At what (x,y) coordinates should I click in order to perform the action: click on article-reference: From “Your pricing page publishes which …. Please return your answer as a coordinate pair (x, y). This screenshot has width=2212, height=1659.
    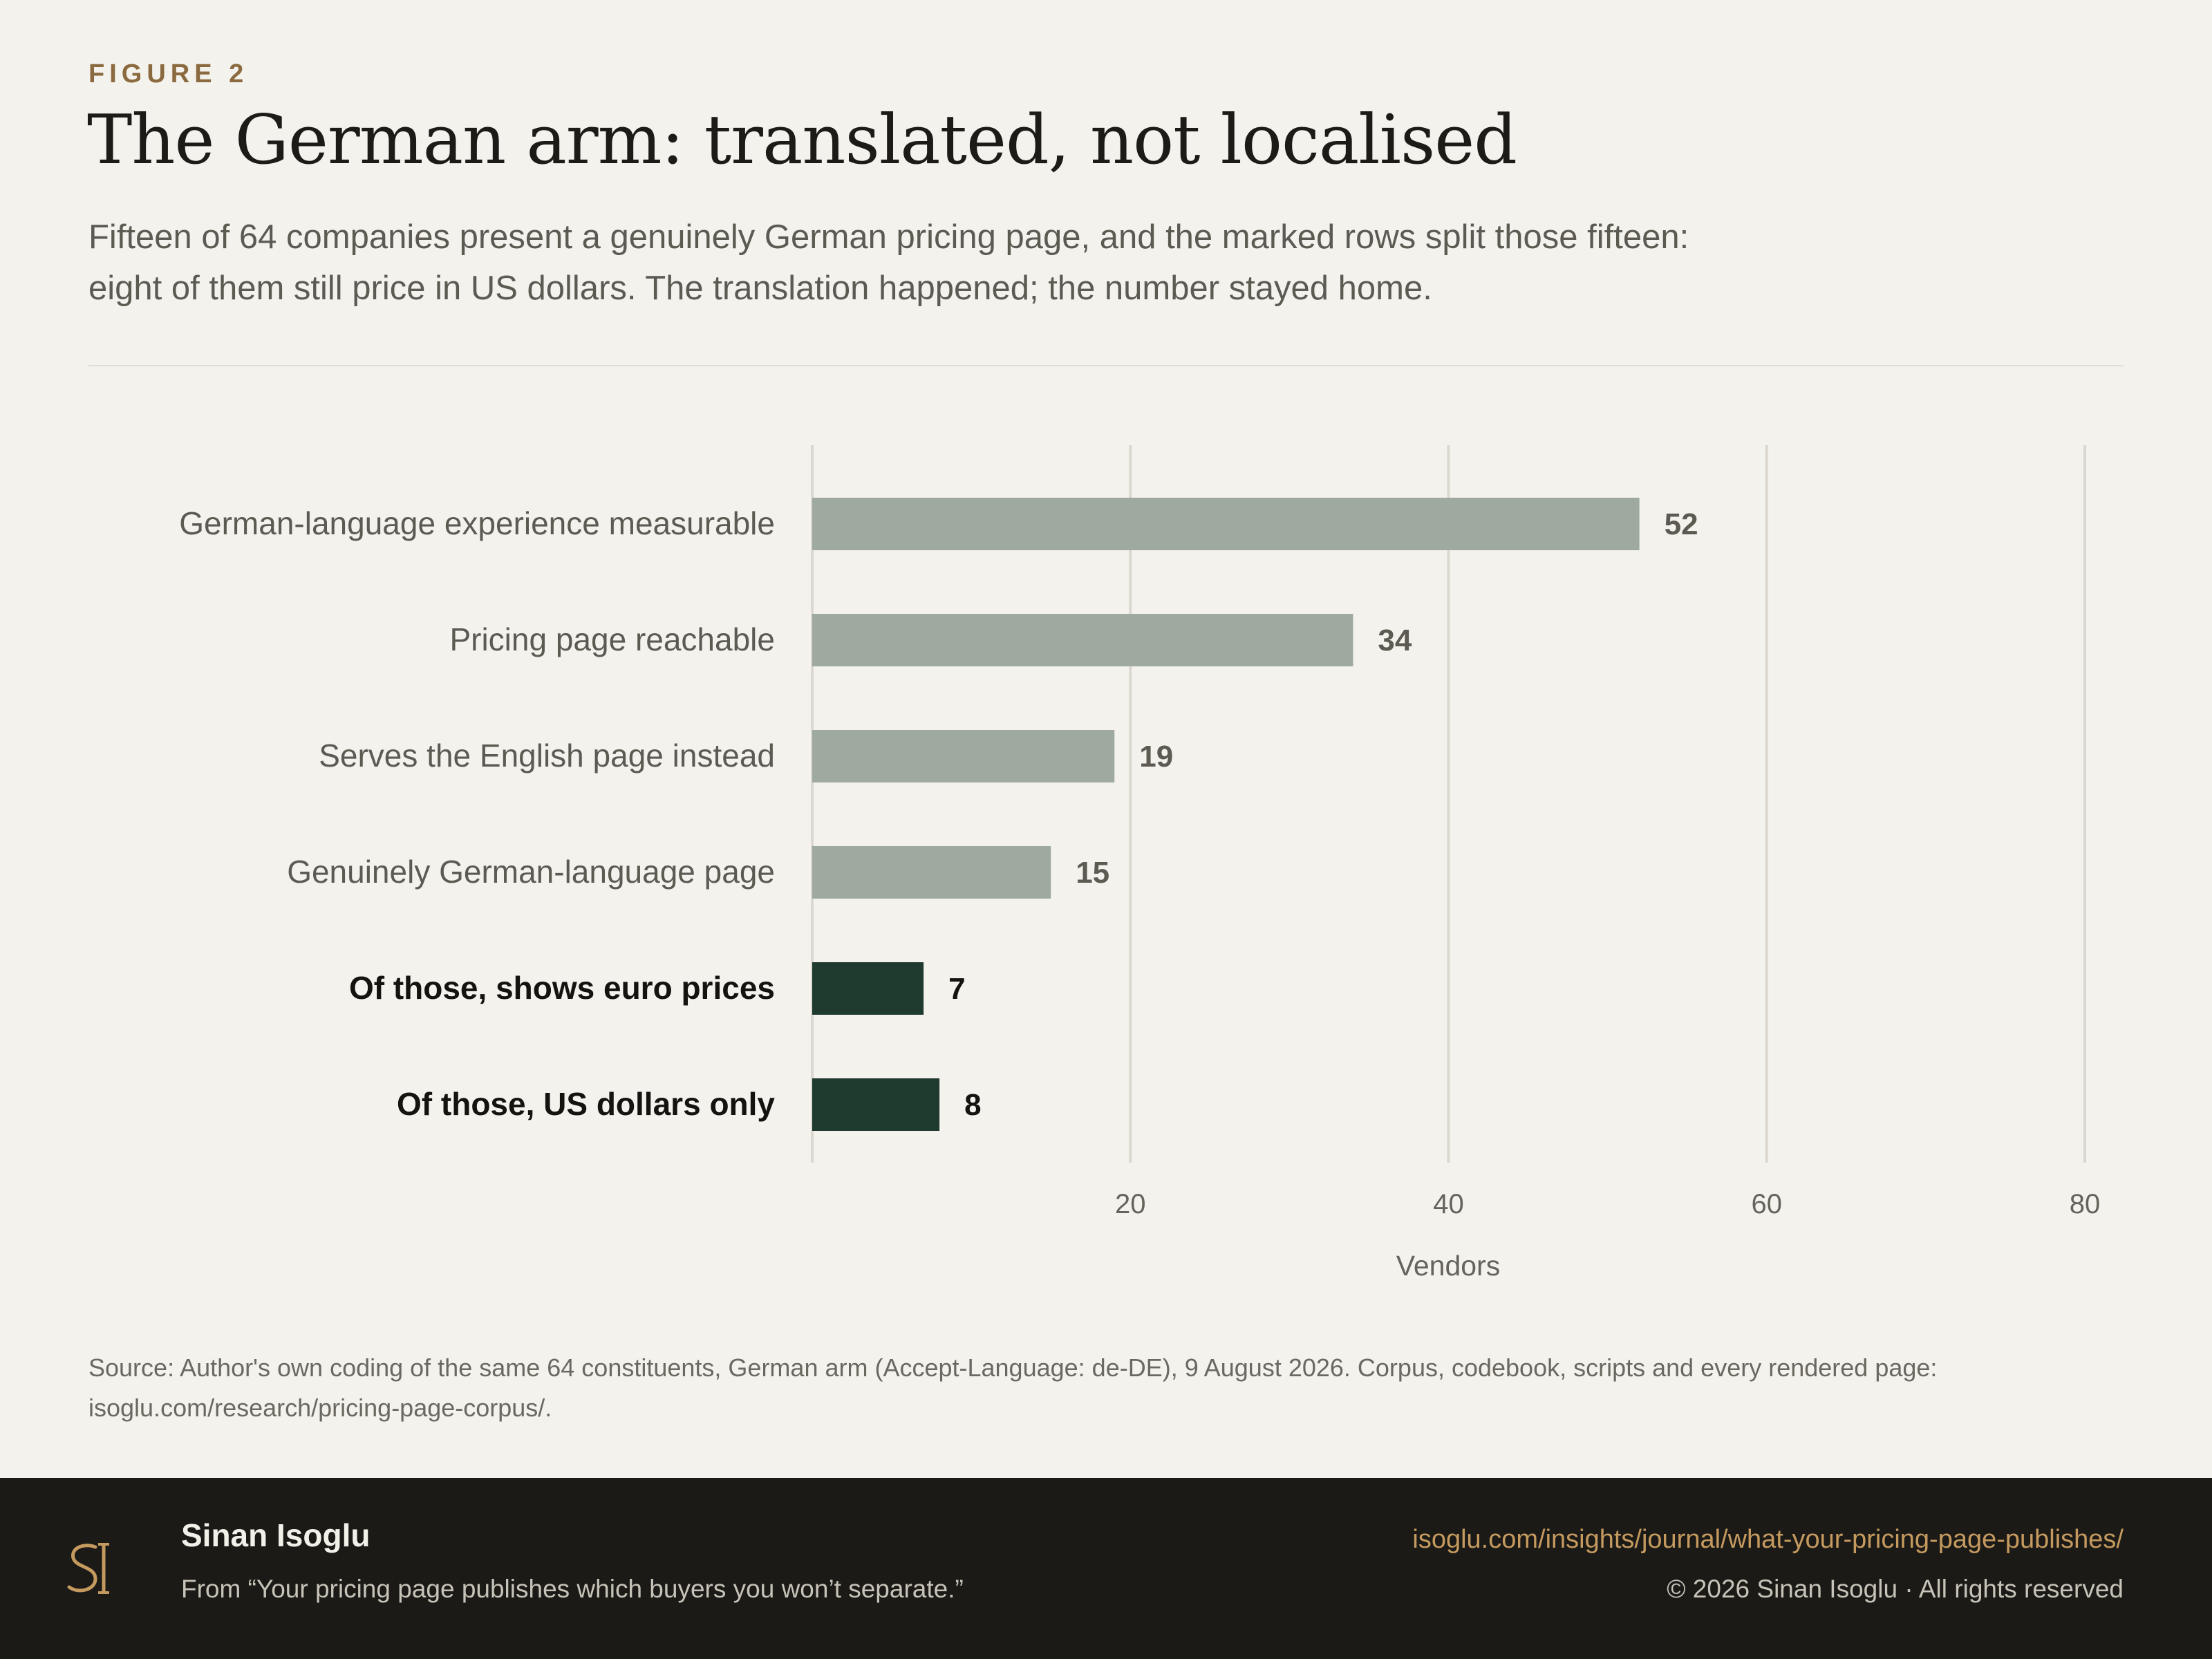
    Looking at the image, I should click on (572, 1589).